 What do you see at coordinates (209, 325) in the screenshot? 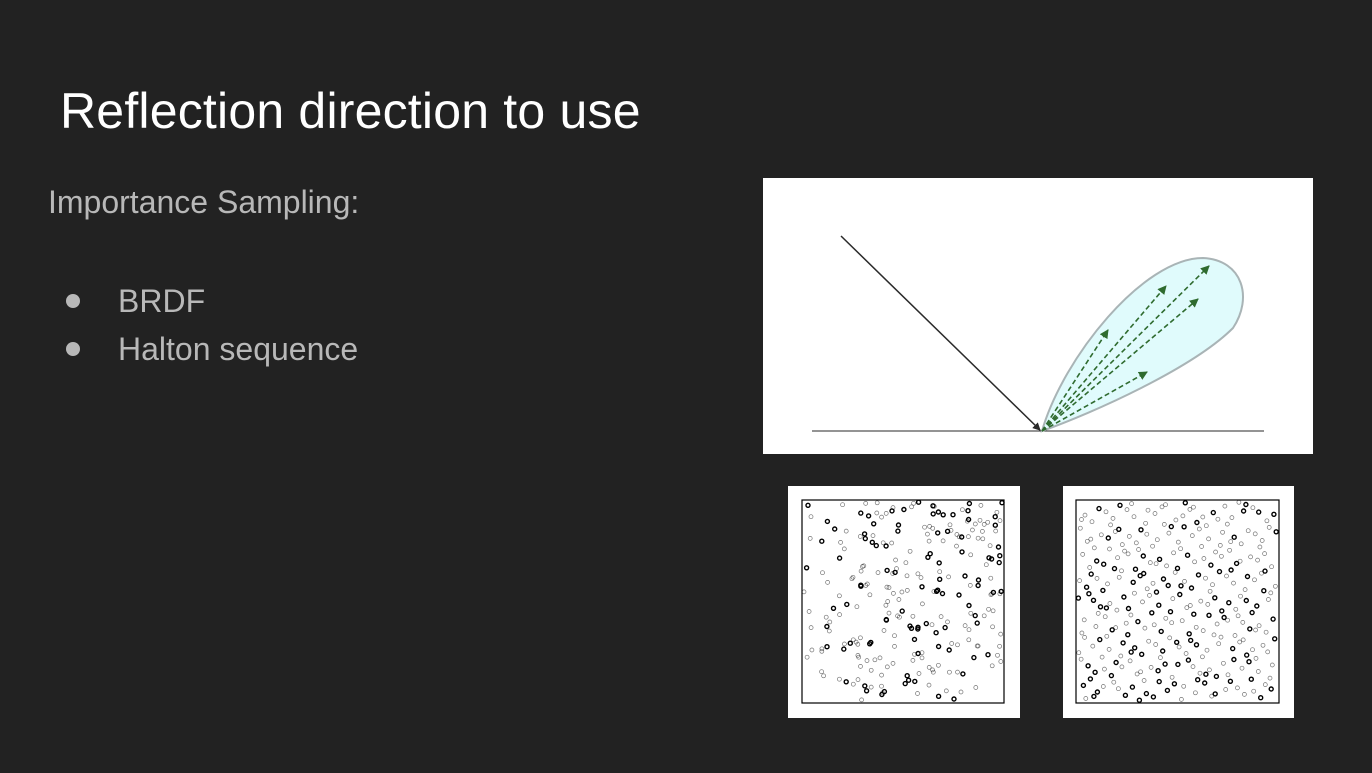
I see `bullet-list: BRDF Halton sequence` at bounding box center [209, 325].